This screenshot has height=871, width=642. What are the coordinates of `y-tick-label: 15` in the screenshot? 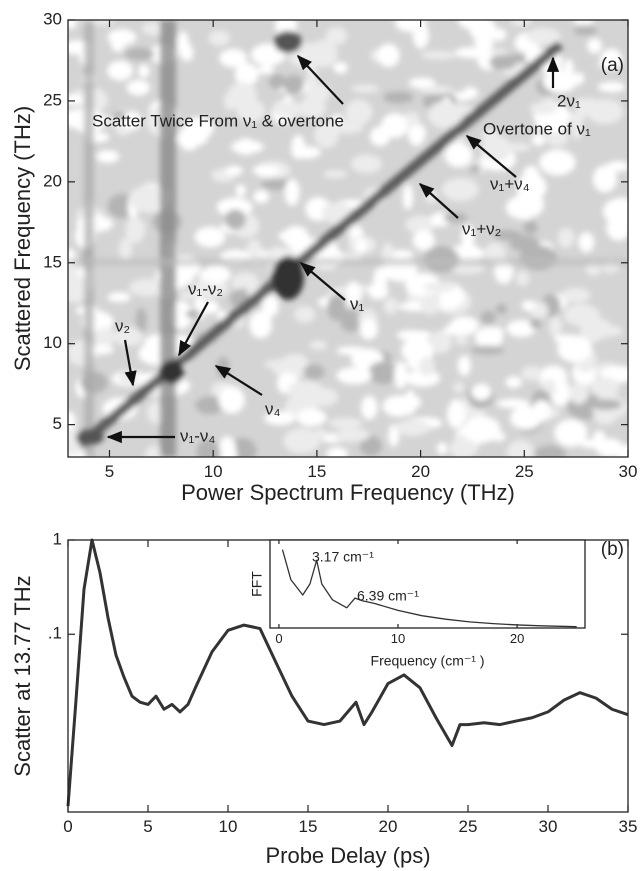 It's located at (52, 261).